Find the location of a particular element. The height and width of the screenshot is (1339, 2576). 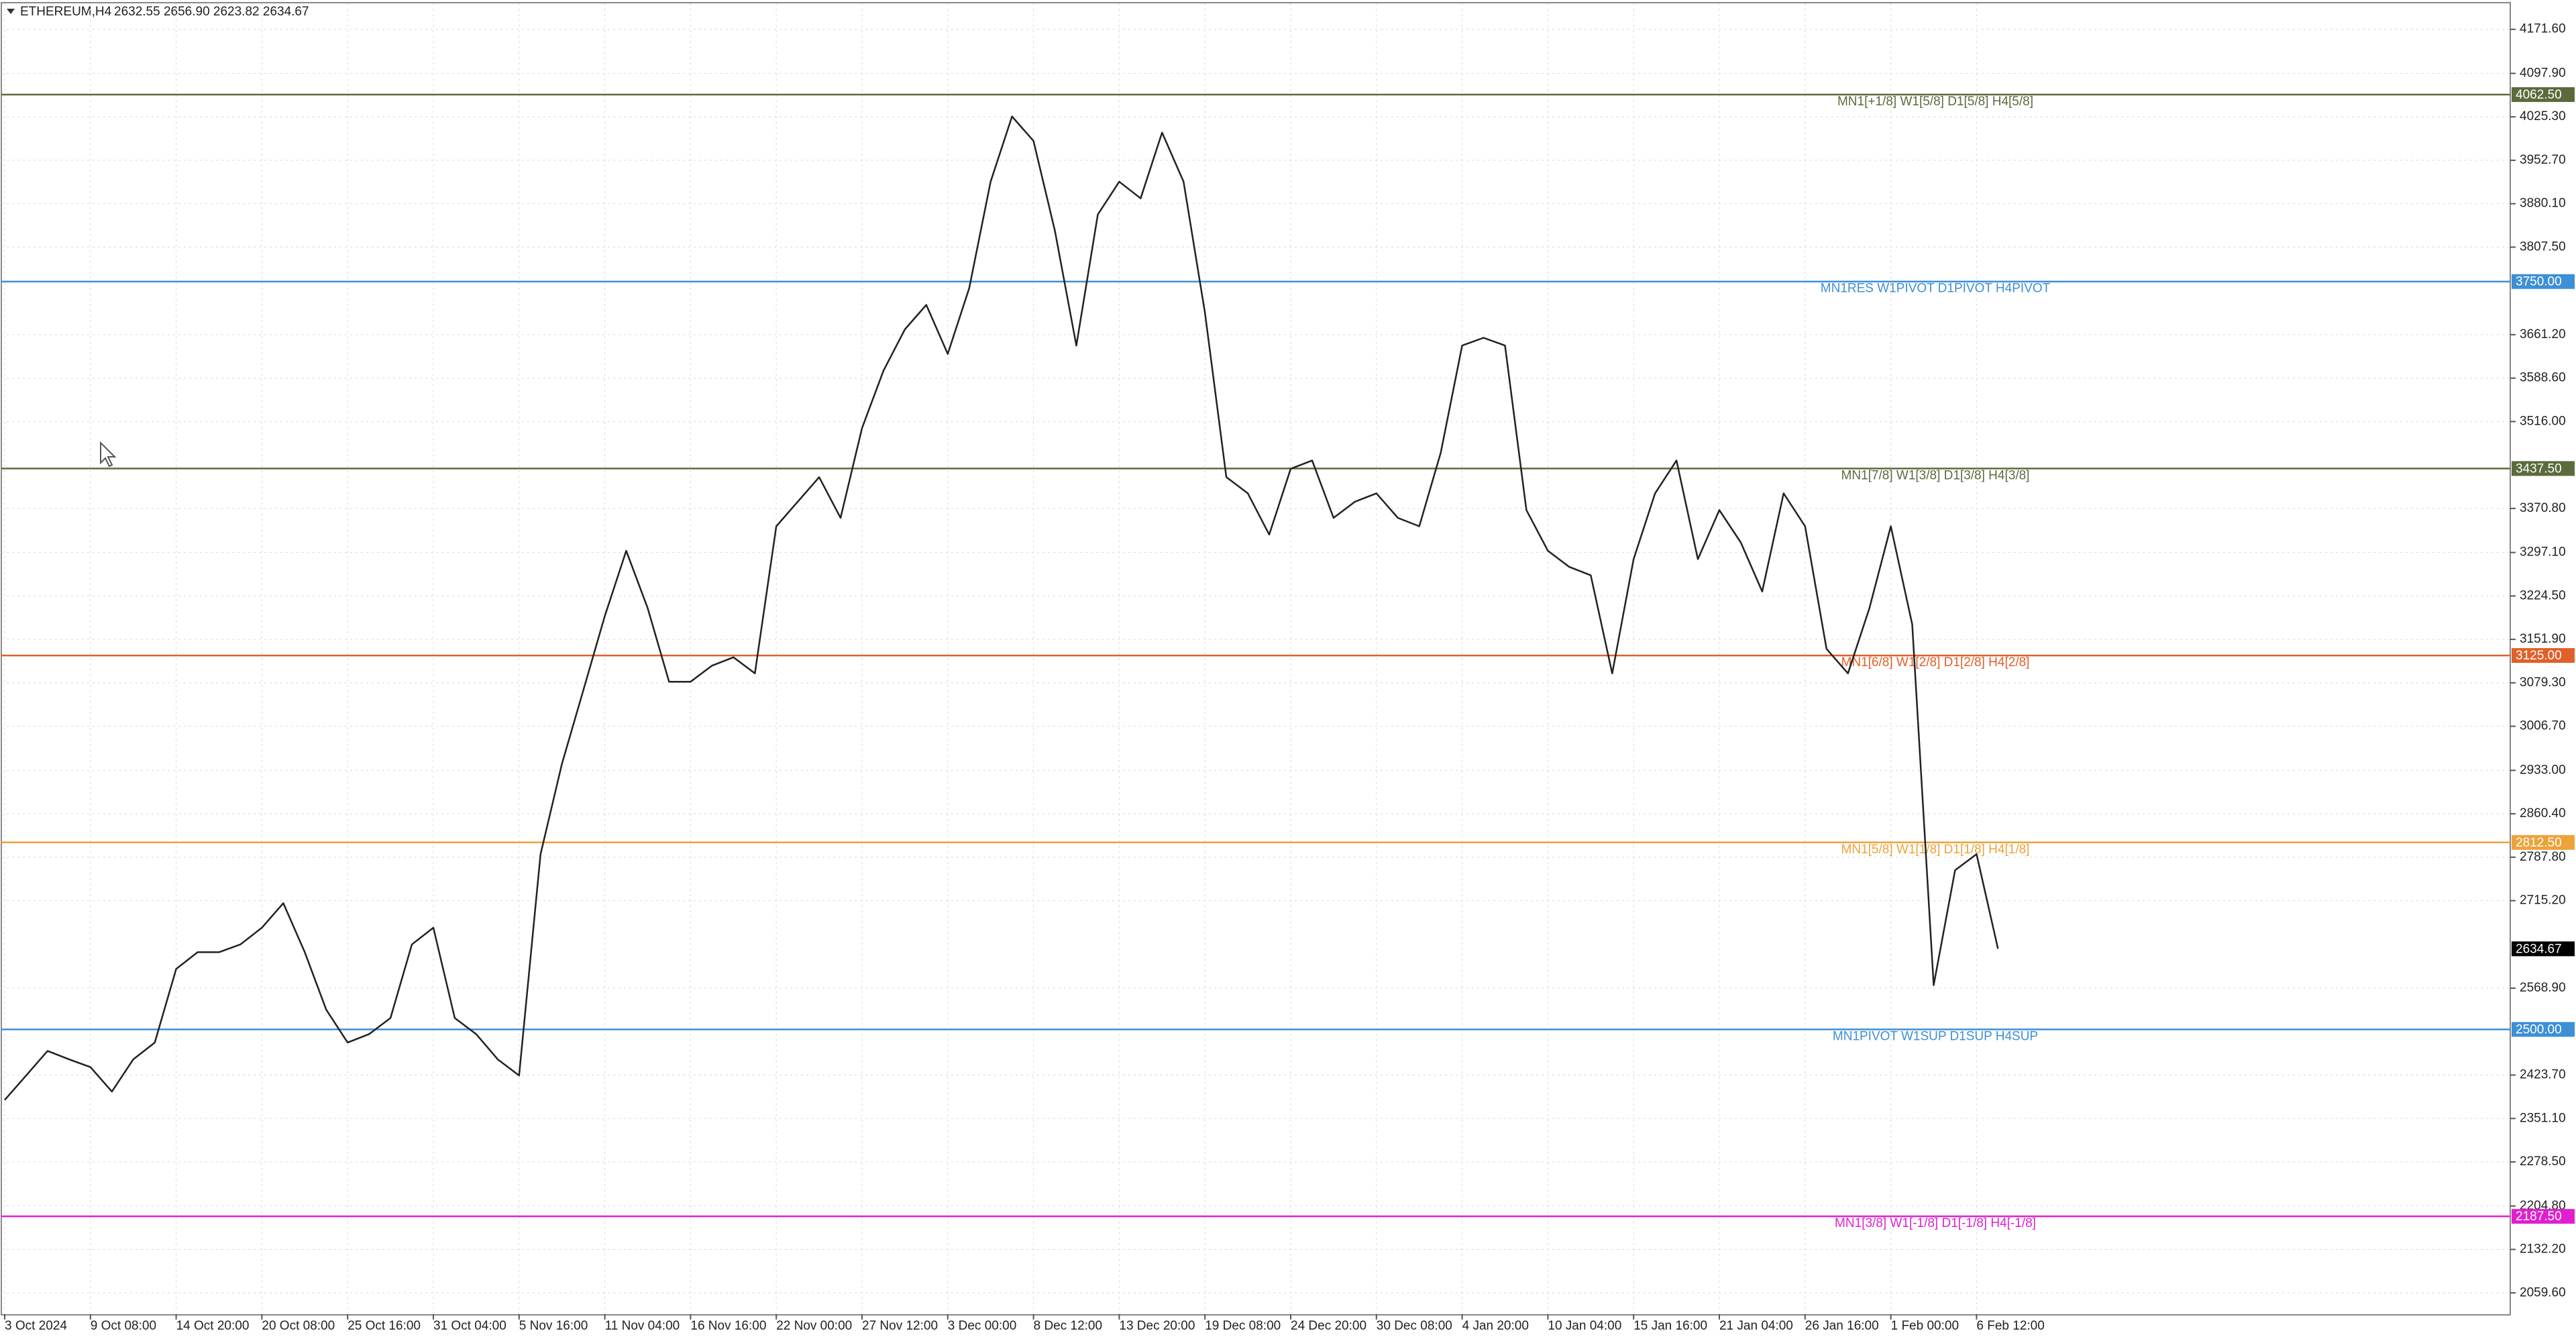

y-tick-label: 2423.70 is located at coordinates (2543, 1075).